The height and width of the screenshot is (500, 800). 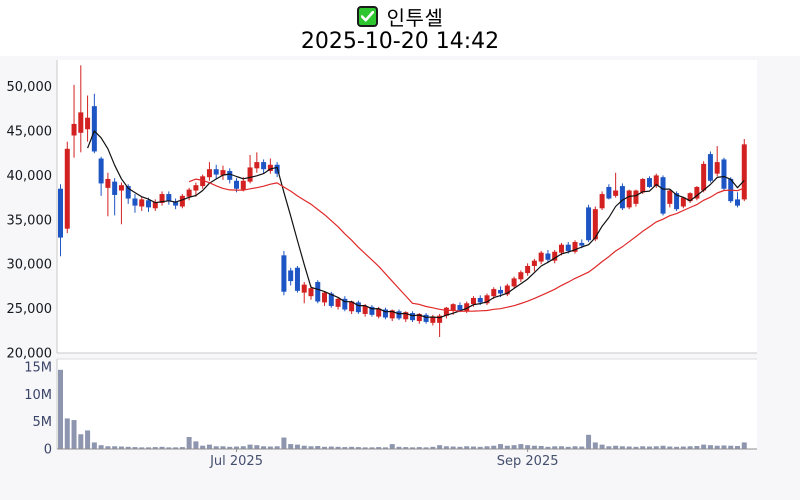 I want to click on volume-tick-label: 0, so click(x=48, y=450).